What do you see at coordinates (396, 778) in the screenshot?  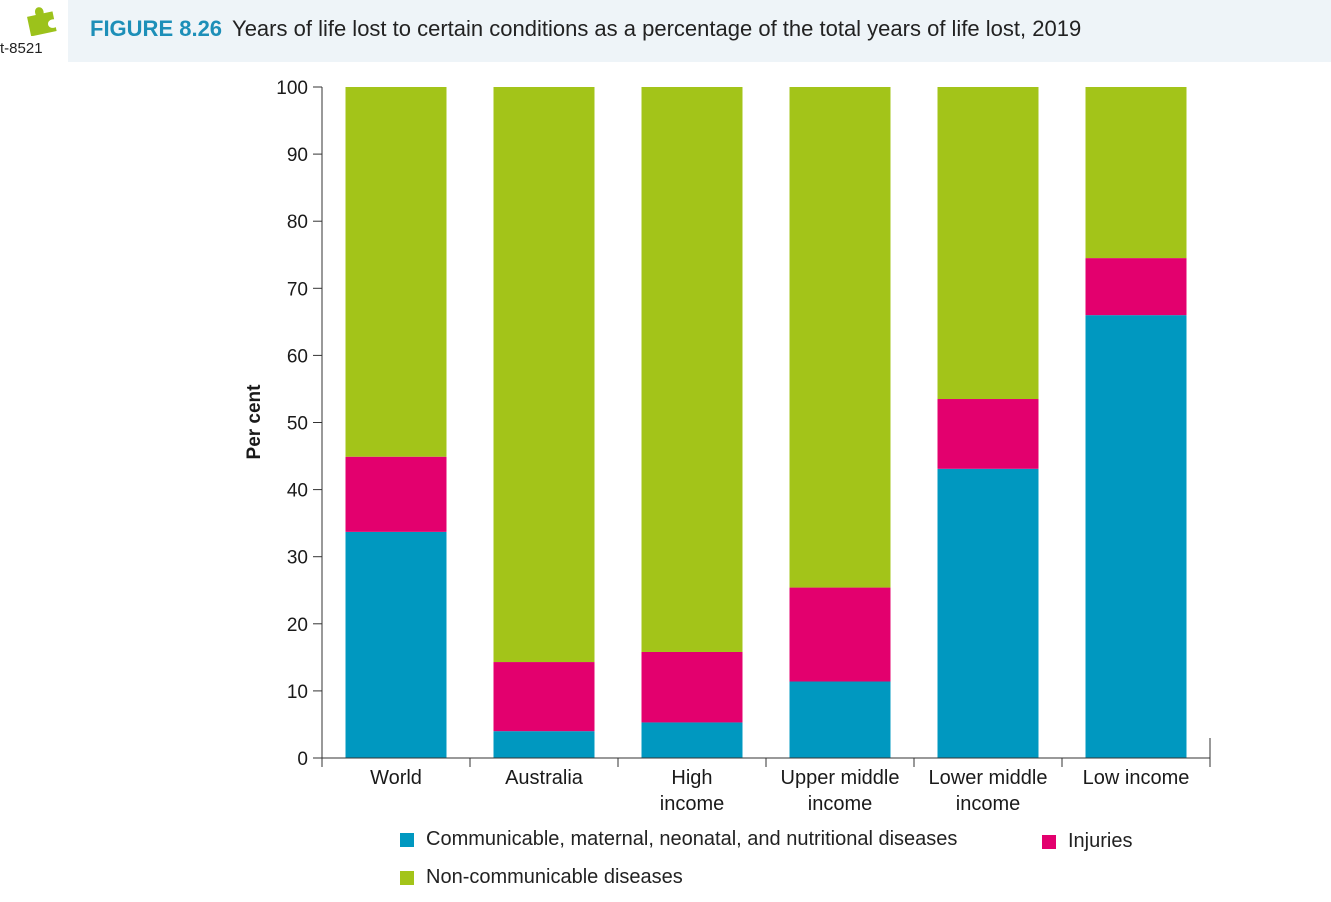 I see `x-tick-label-1: World` at bounding box center [396, 778].